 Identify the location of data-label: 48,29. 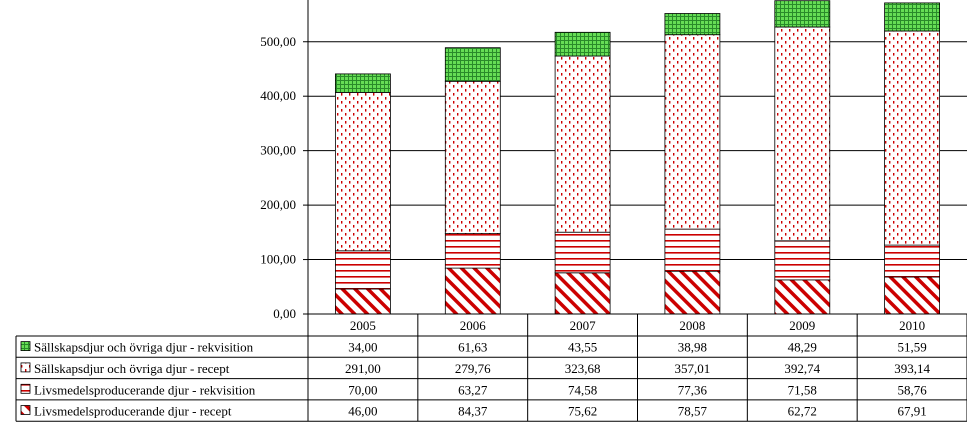
(802, 347).